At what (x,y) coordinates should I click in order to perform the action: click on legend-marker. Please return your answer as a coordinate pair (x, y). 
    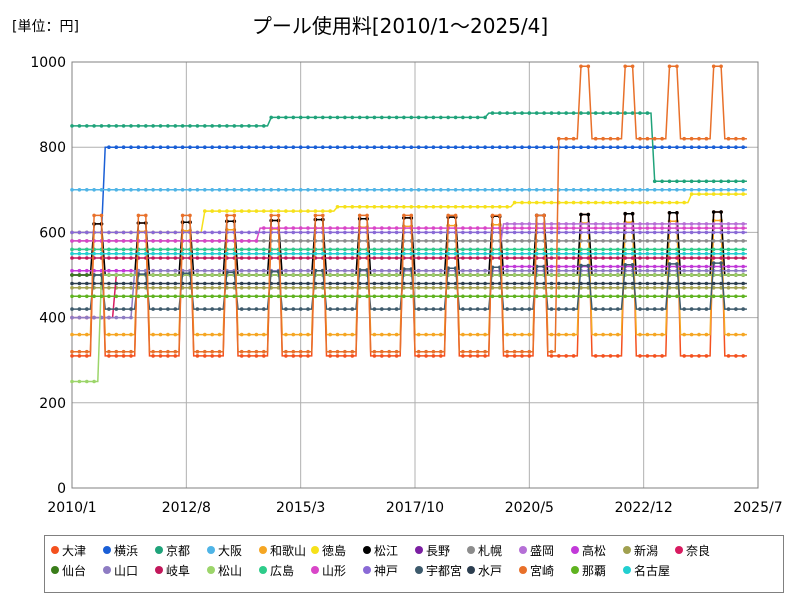
    Looking at the image, I should click on (159, 550).